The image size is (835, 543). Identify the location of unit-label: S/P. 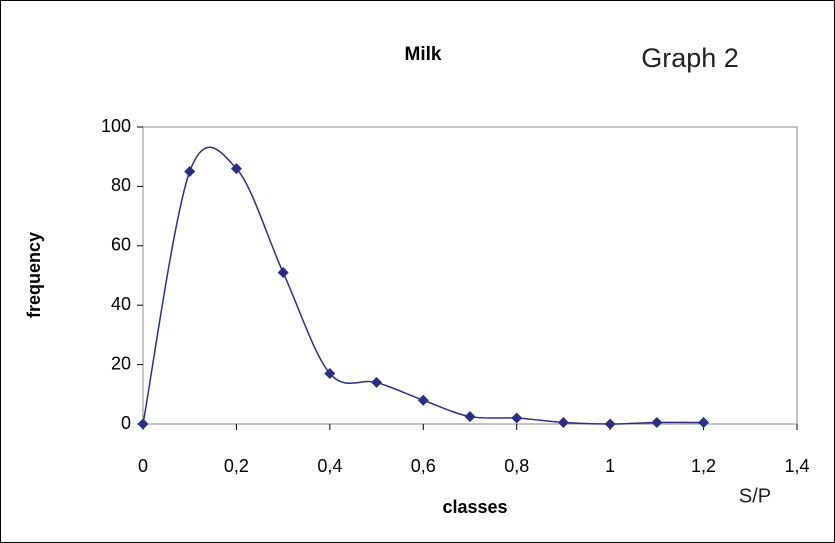
(755, 496).